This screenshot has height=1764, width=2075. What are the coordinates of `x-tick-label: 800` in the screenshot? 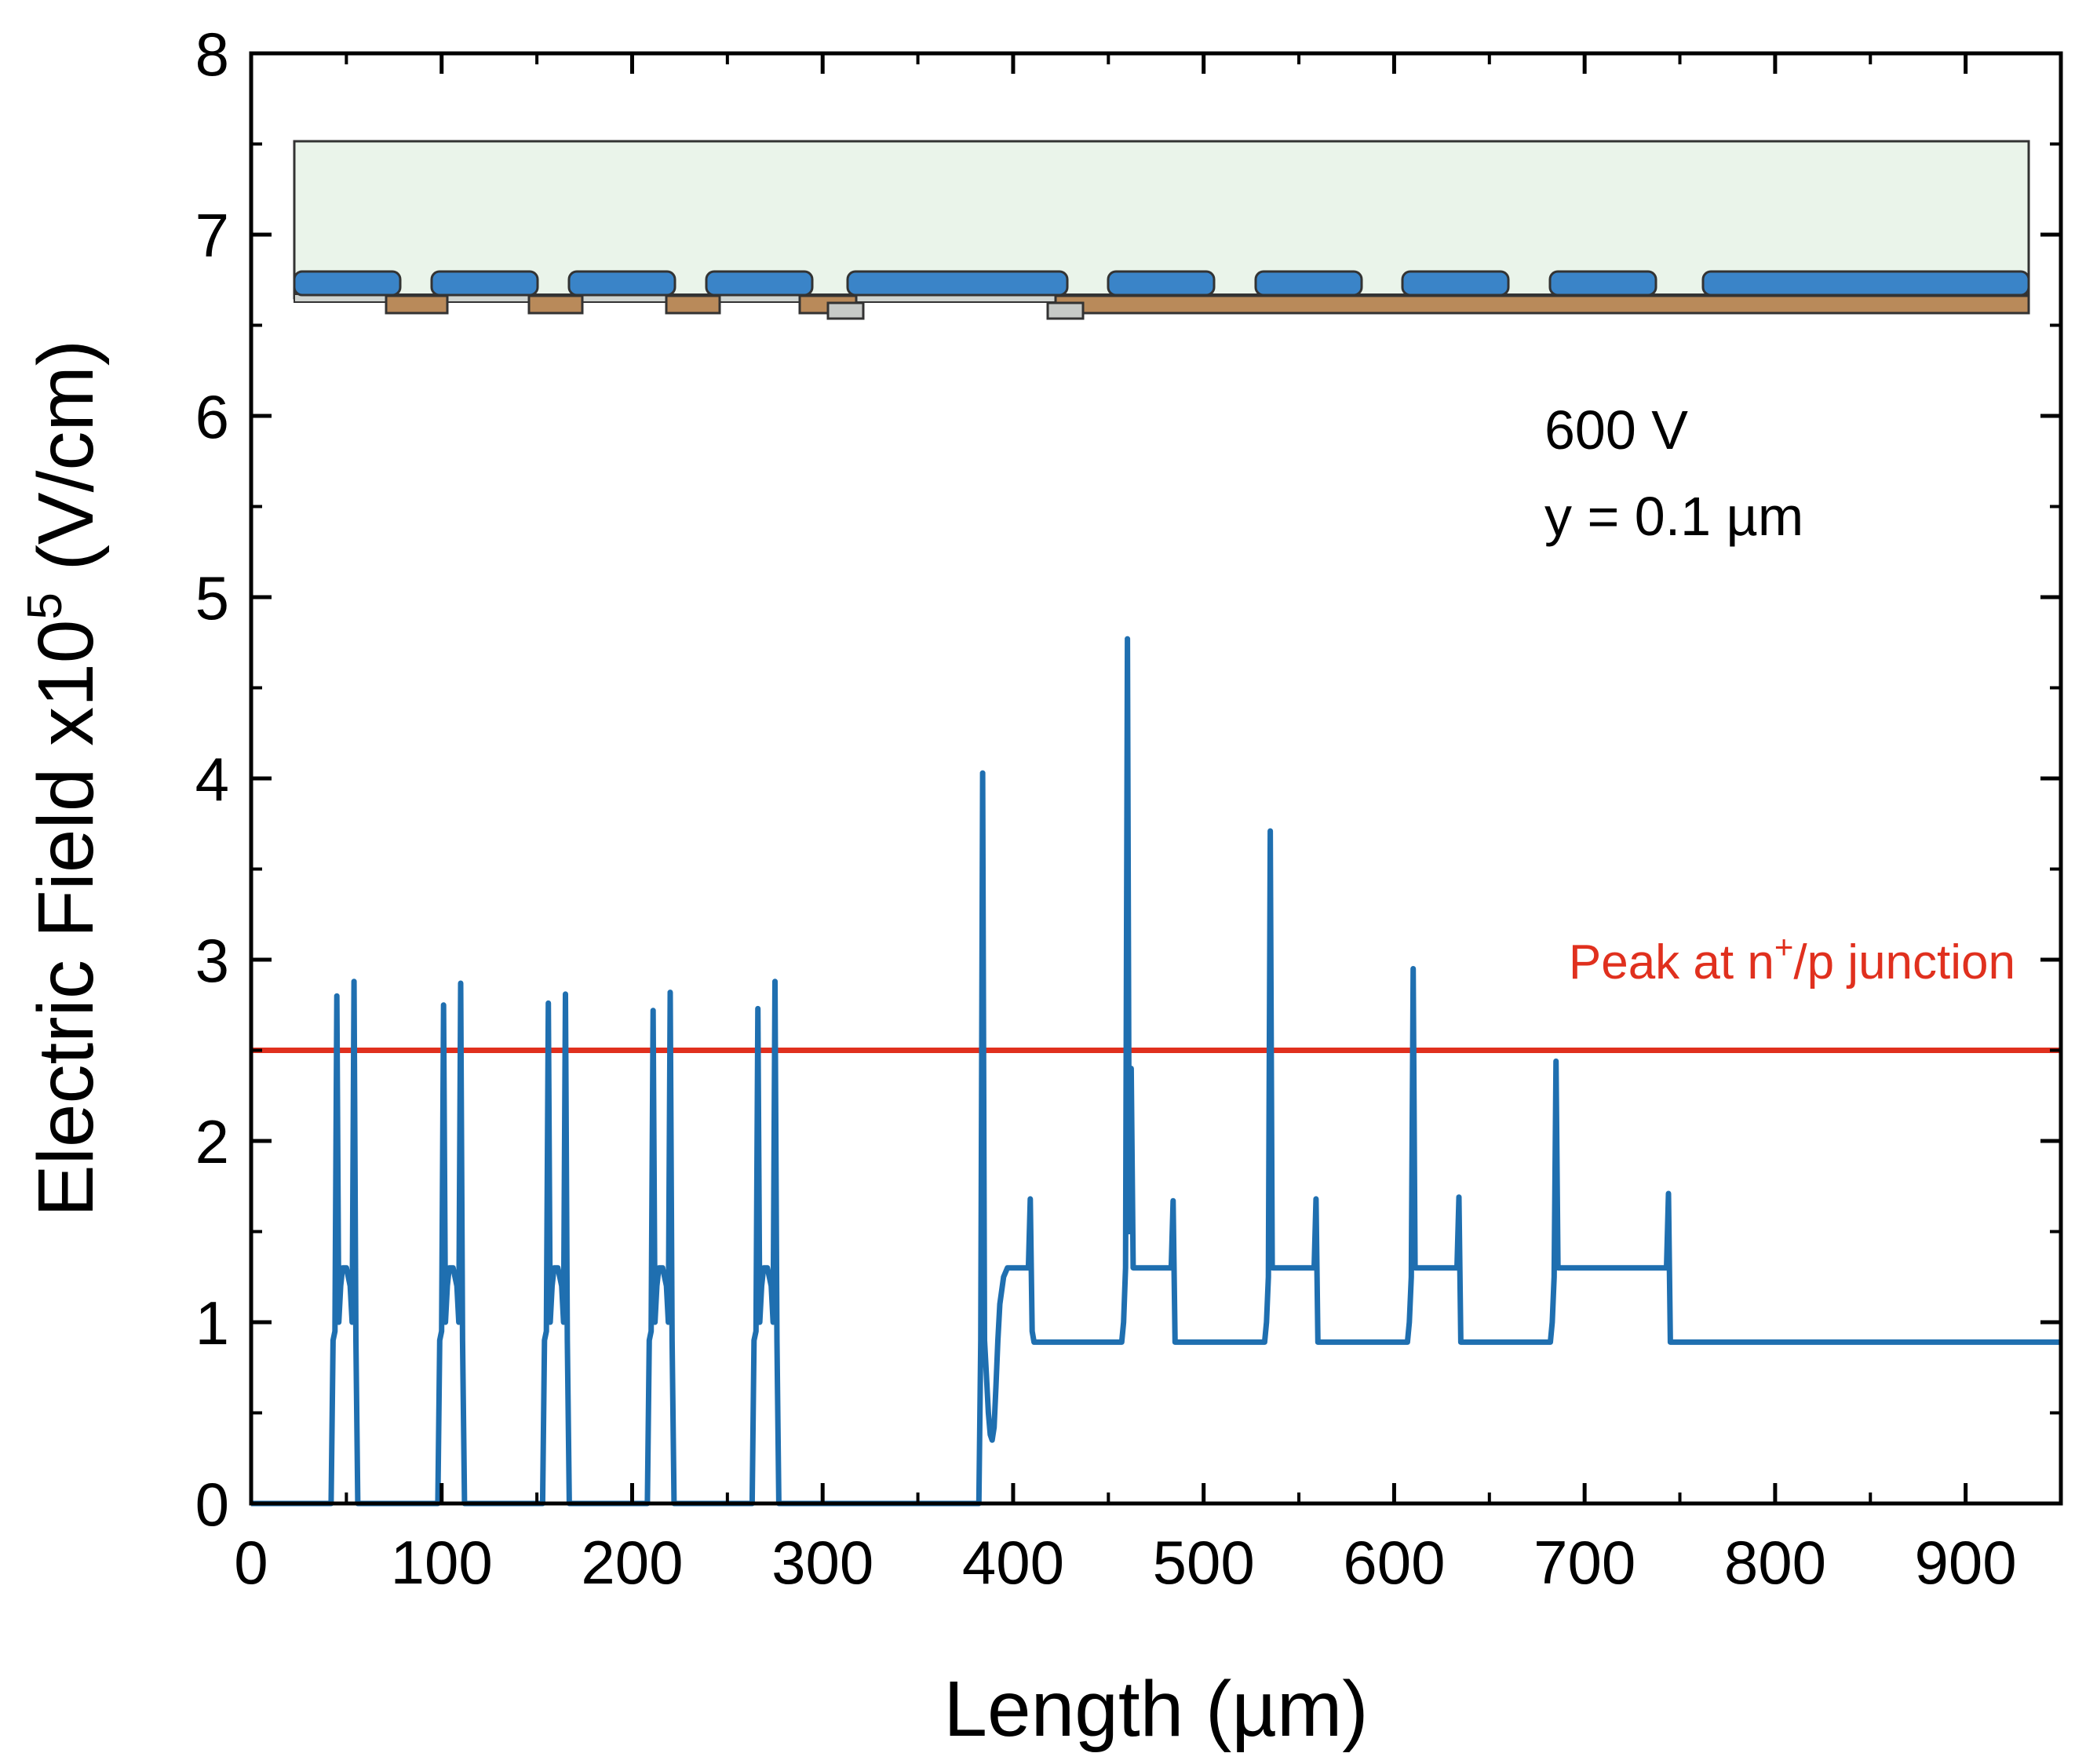 It's located at (1775, 1562).